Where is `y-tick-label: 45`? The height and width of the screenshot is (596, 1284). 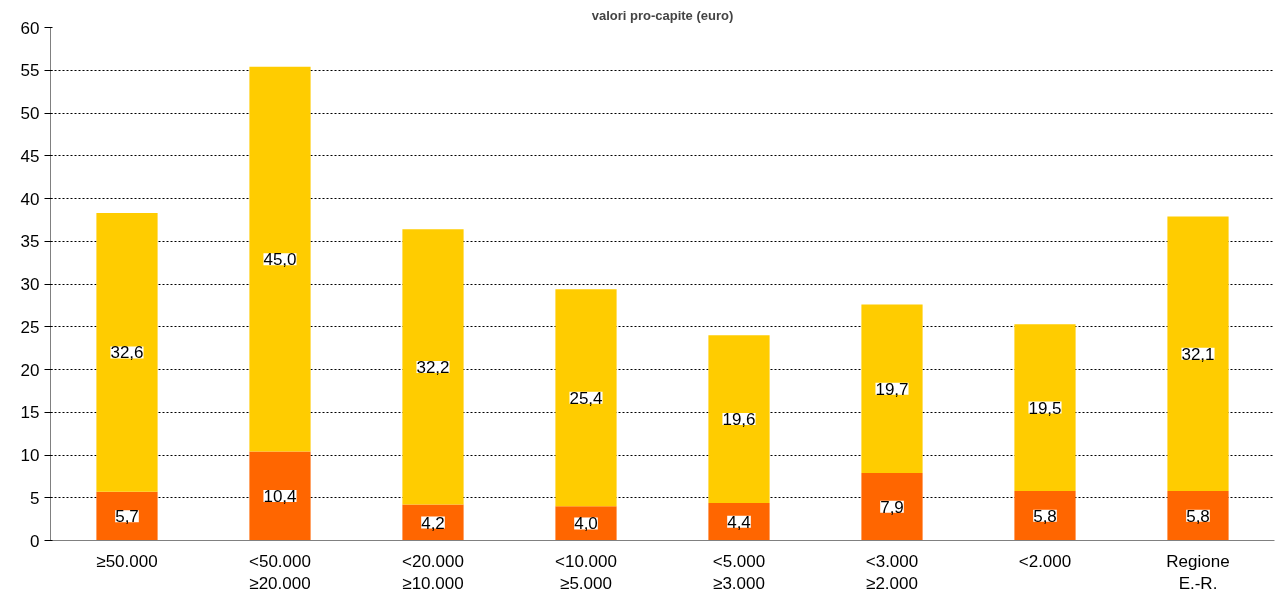 y-tick-label: 45 is located at coordinates (30, 156).